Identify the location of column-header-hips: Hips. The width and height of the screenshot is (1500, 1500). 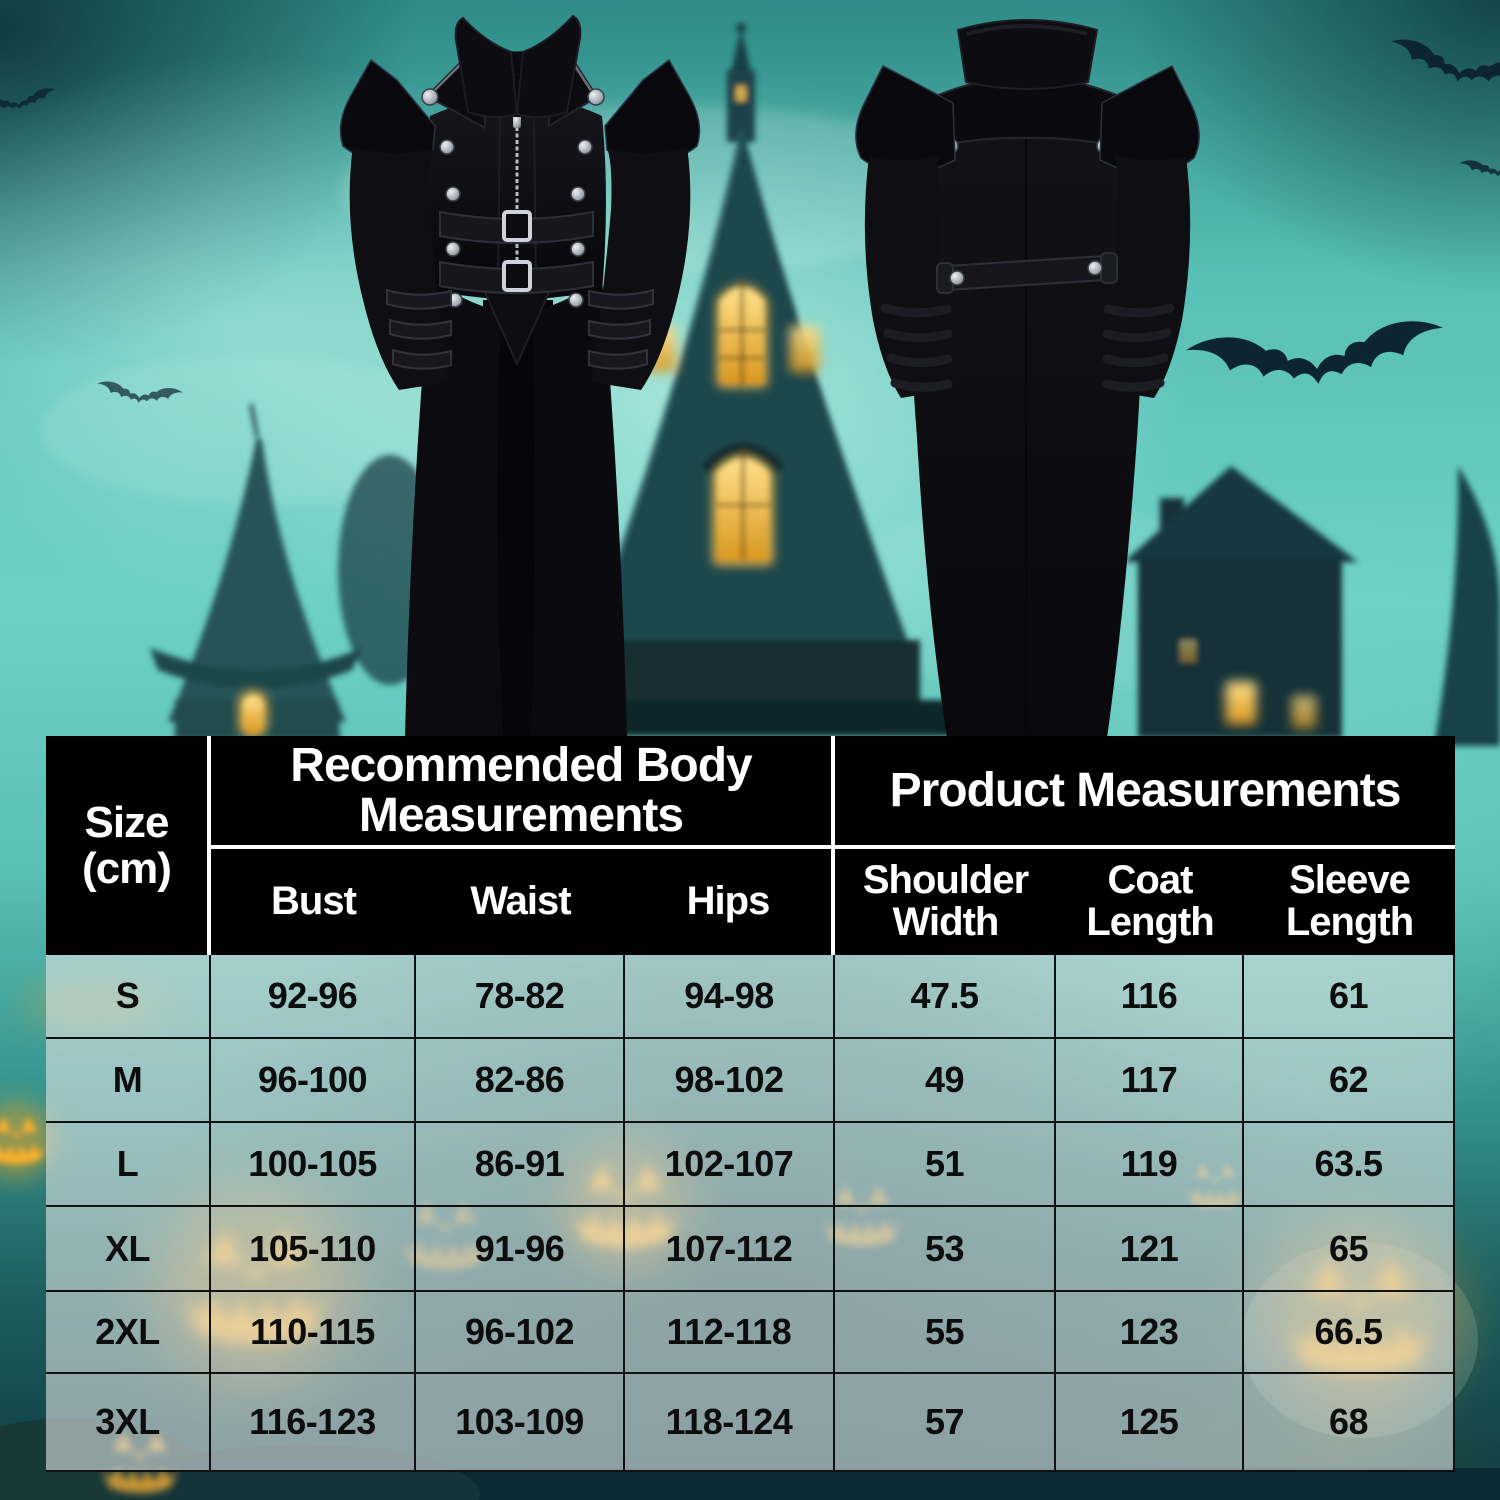
(730, 902).